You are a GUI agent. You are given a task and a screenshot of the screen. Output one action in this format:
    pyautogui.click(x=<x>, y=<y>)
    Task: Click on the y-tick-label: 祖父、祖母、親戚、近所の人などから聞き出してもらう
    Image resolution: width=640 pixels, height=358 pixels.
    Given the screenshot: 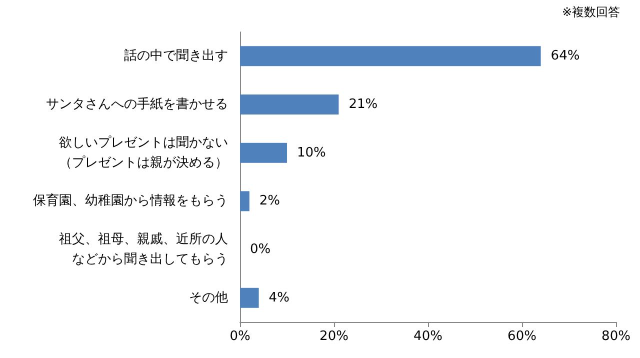 What is the action you would take?
    pyautogui.click(x=143, y=249)
    